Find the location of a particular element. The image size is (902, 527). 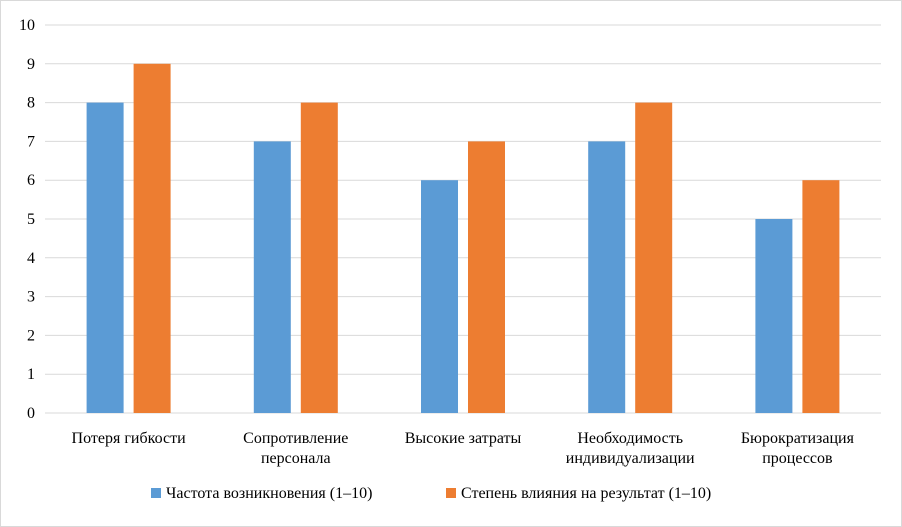

x-tick-label: Высокие затраты is located at coordinates (463, 438).